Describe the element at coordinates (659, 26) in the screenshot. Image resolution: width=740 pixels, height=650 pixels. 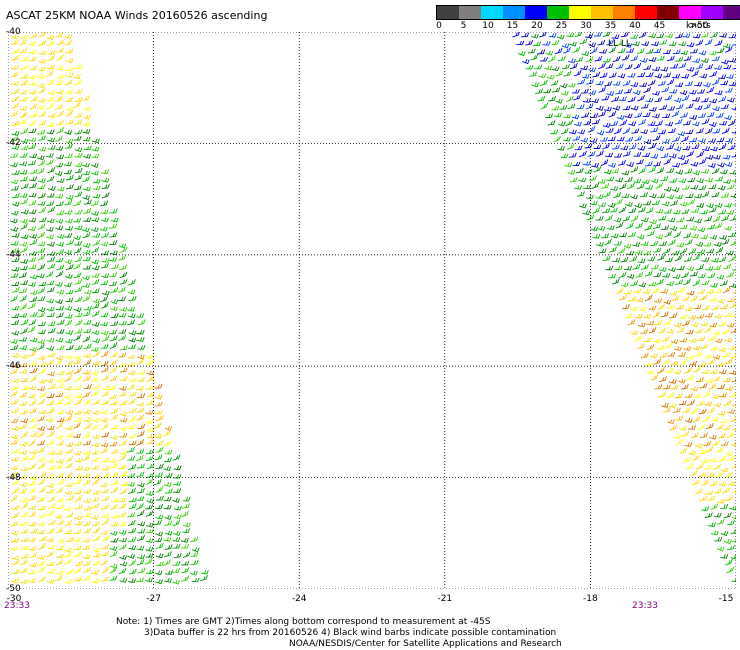
I see `colorbar-tick-label: 45` at that location.